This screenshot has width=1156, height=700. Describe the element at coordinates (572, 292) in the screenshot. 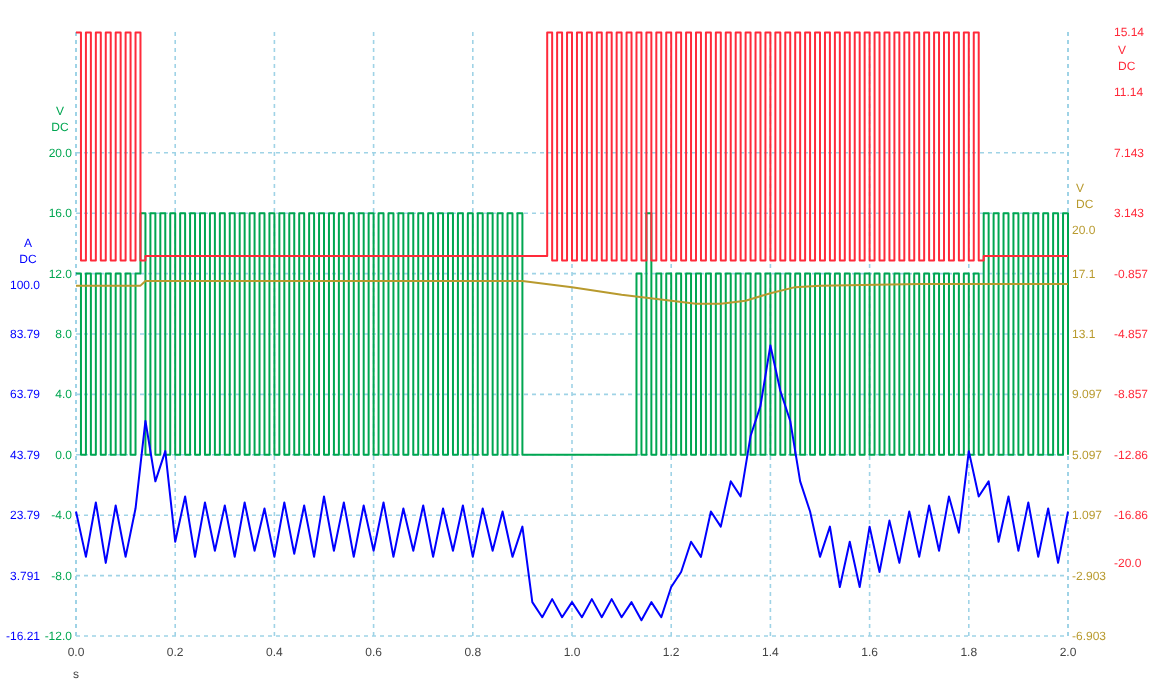

I see `line-series` at that location.